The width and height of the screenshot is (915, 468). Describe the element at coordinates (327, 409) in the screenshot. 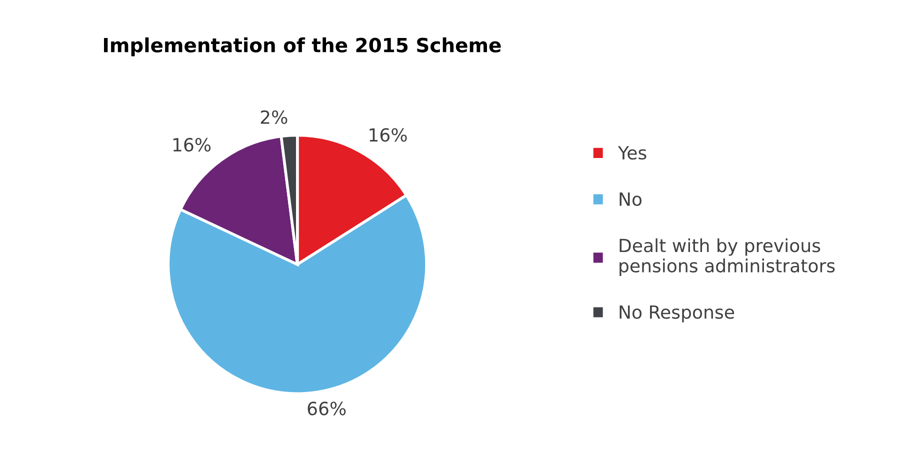

I see `data-label: 66%` at that location.